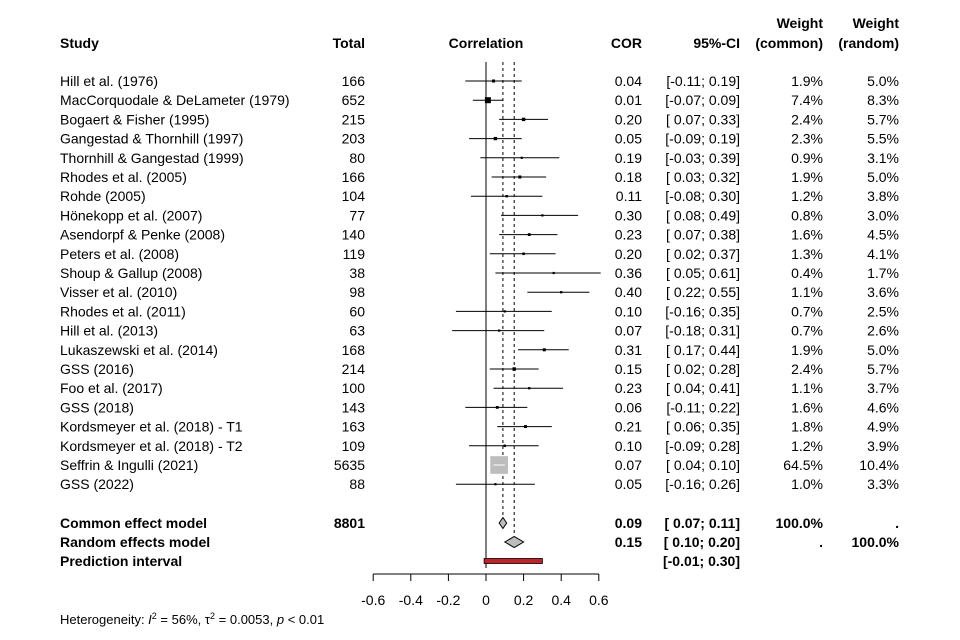 Image resolution: width=960 pixels, height=640 pixels. What do you see at coordinates (628, 542) in the screenshot?
I see `random-effects-cor: 0.15` at bounding box center [628, 542].